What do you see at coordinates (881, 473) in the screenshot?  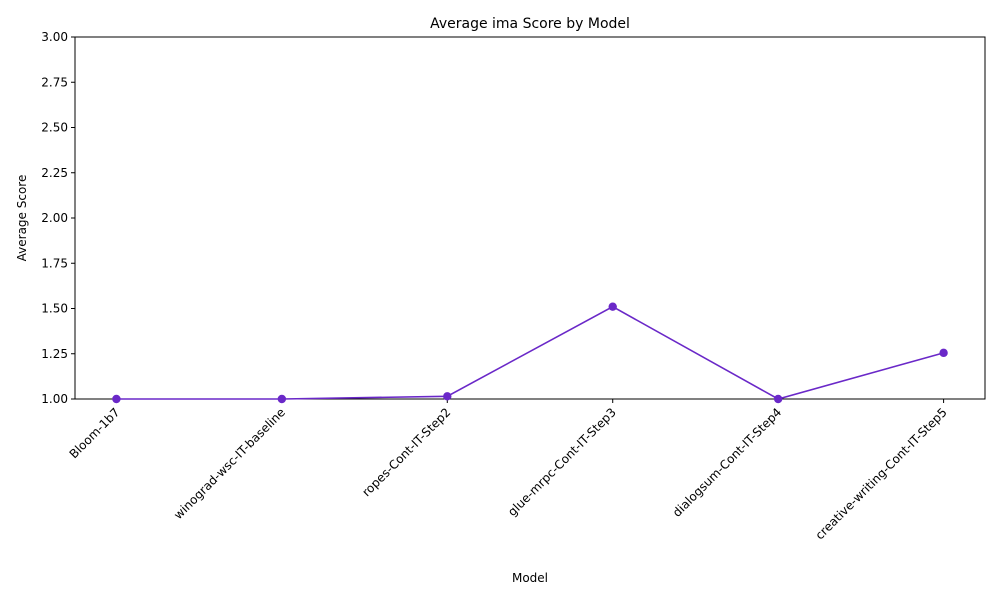 I see `x-tick-label: creative-writing-Cont-IT-Step5` at bounding box center [881, 473].